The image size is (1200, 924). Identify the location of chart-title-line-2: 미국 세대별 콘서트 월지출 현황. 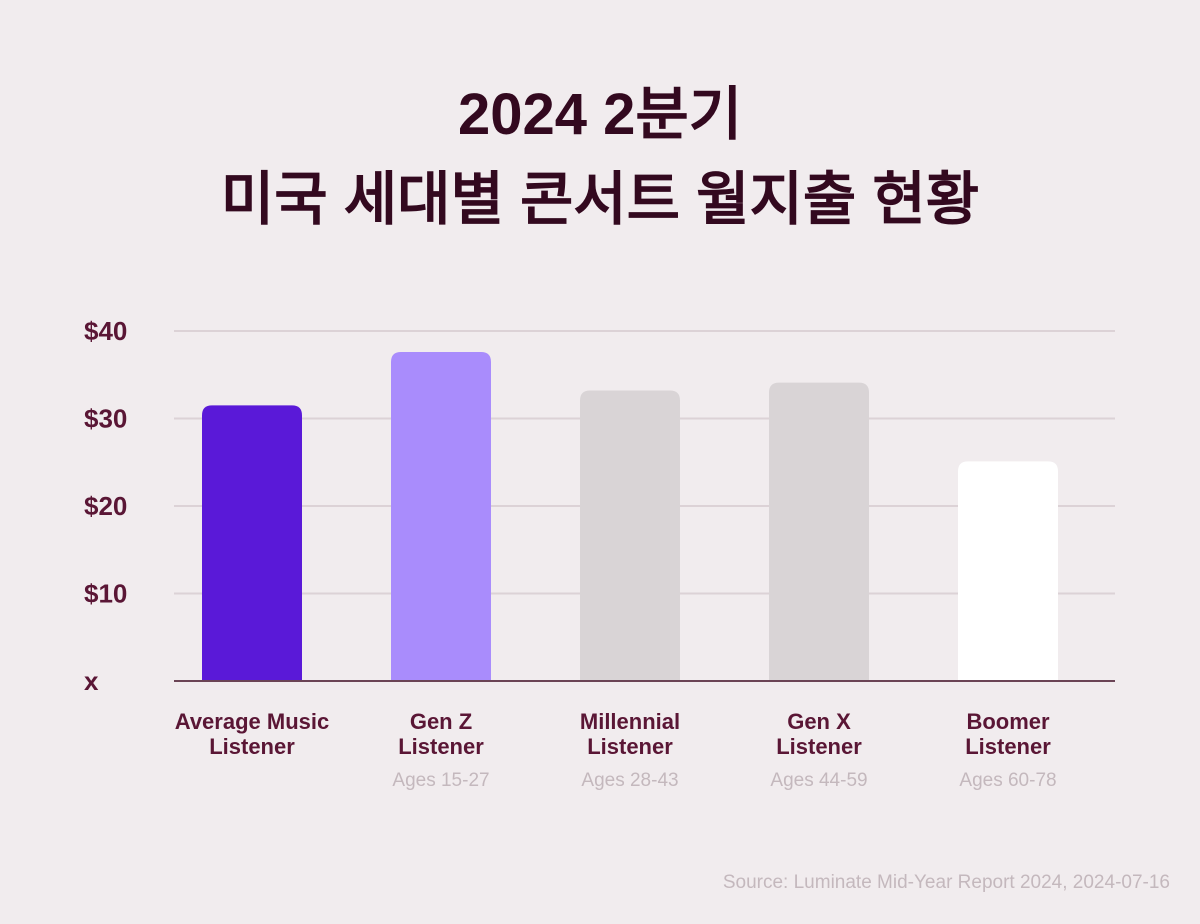
(600, 199).